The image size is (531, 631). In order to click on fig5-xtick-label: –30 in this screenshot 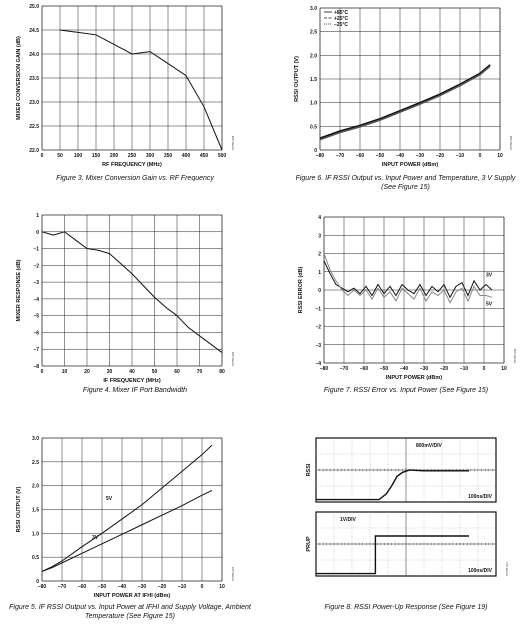, I will do `click(142, 587)`.